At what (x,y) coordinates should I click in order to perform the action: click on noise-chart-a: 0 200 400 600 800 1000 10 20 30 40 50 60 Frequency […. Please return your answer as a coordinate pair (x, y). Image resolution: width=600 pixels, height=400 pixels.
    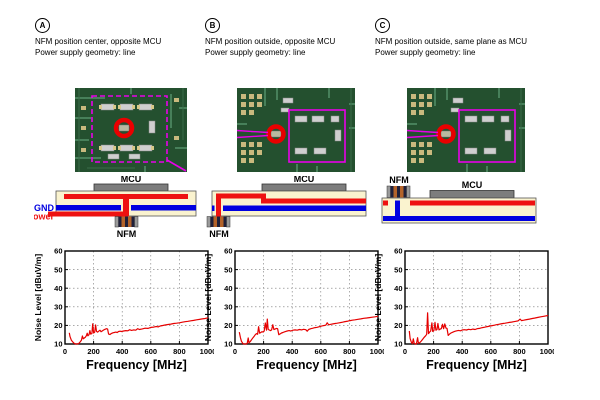
    Looking at the image, I should click on (123, 309).